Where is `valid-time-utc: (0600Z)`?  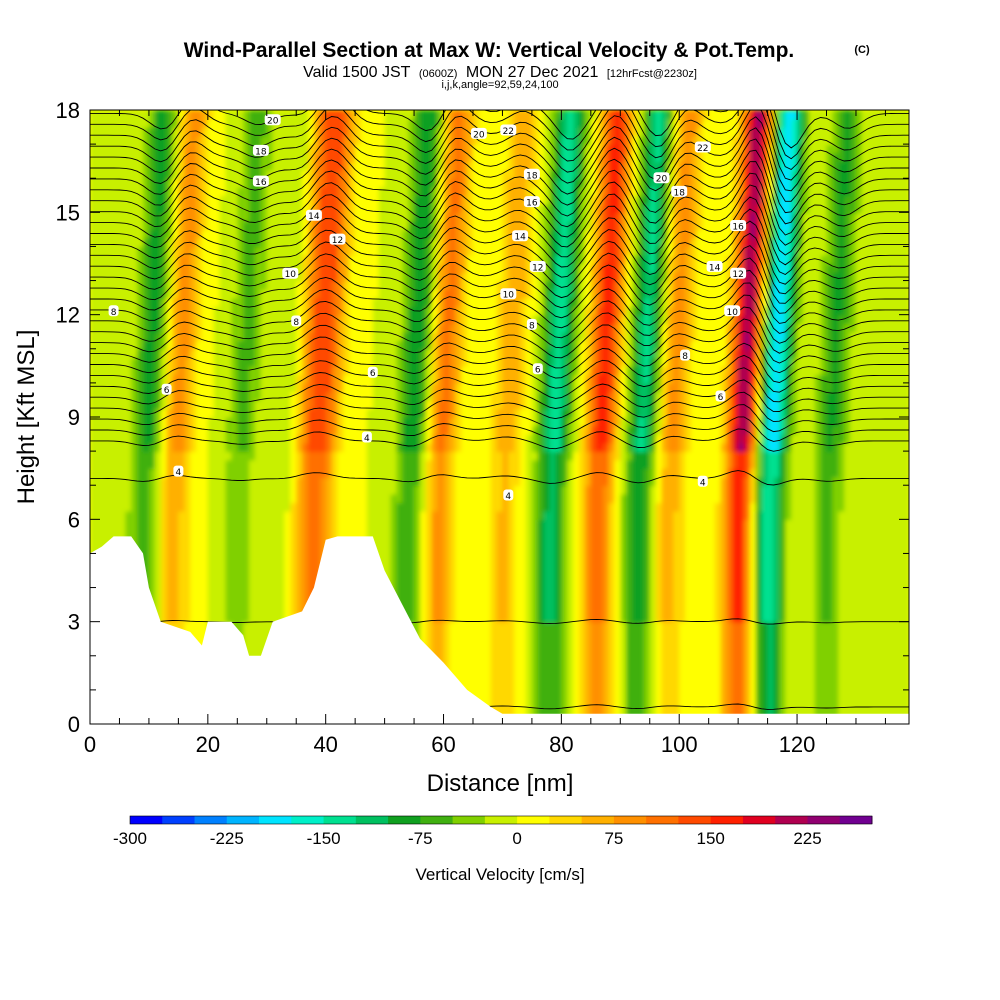
valid-time-utc: (0600Z) is located at coordinates (438, 74).